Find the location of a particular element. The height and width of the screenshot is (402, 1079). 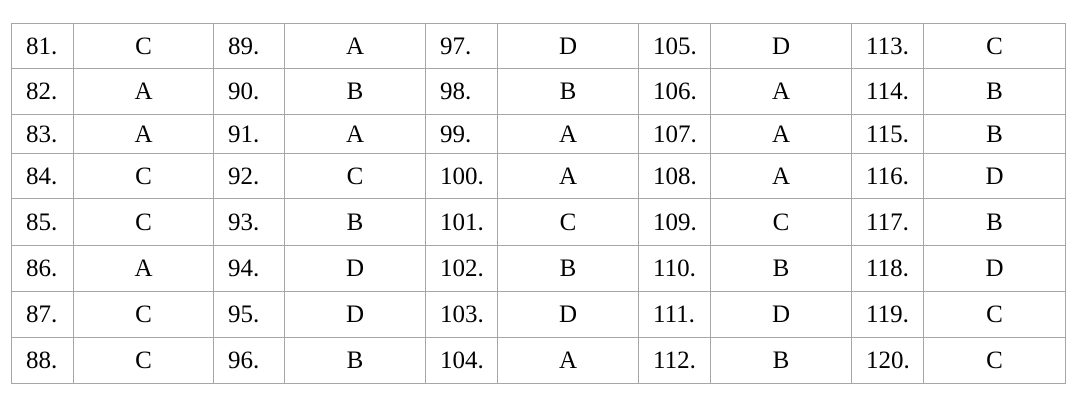

question-number: 100. is located at coordinates (461, 176).